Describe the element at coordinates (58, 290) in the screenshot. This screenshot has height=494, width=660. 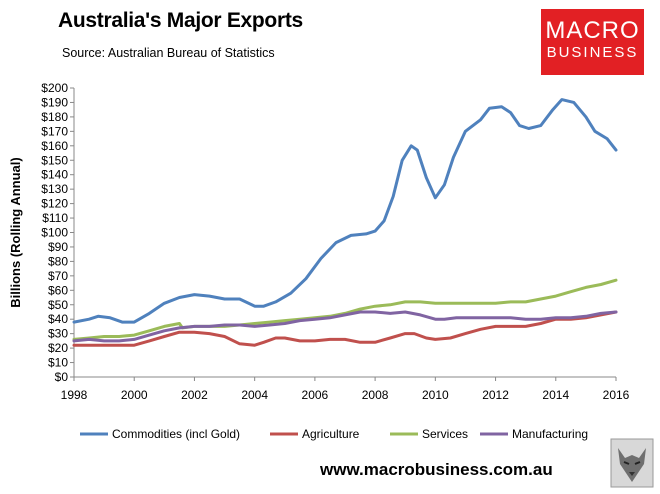
I see `y-tick-label: $60` at that location.